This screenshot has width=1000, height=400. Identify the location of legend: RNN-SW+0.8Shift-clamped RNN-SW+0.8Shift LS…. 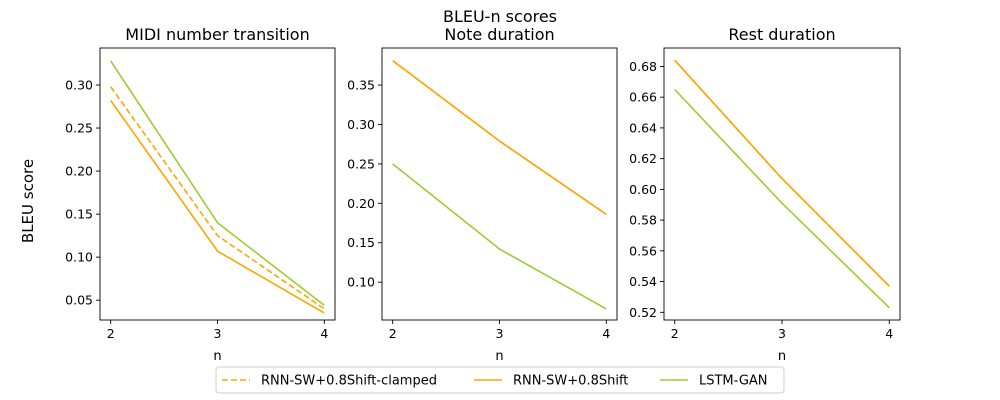
(500, 380).